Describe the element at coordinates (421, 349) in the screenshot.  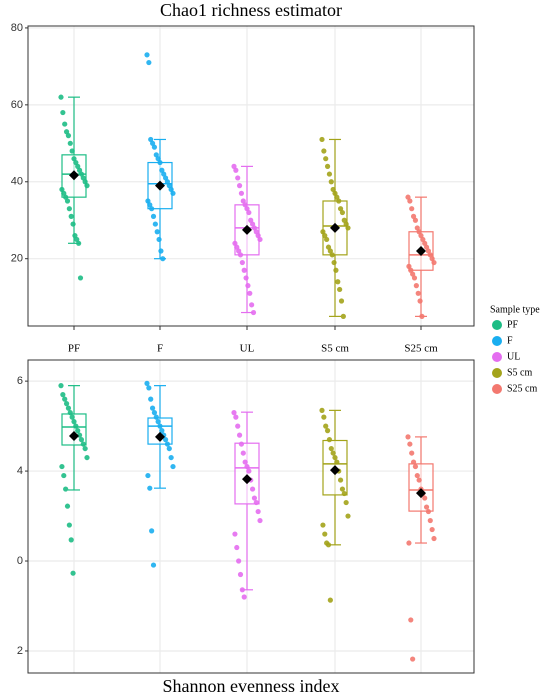
I see `x-tick-label: S25 cm` at that location.